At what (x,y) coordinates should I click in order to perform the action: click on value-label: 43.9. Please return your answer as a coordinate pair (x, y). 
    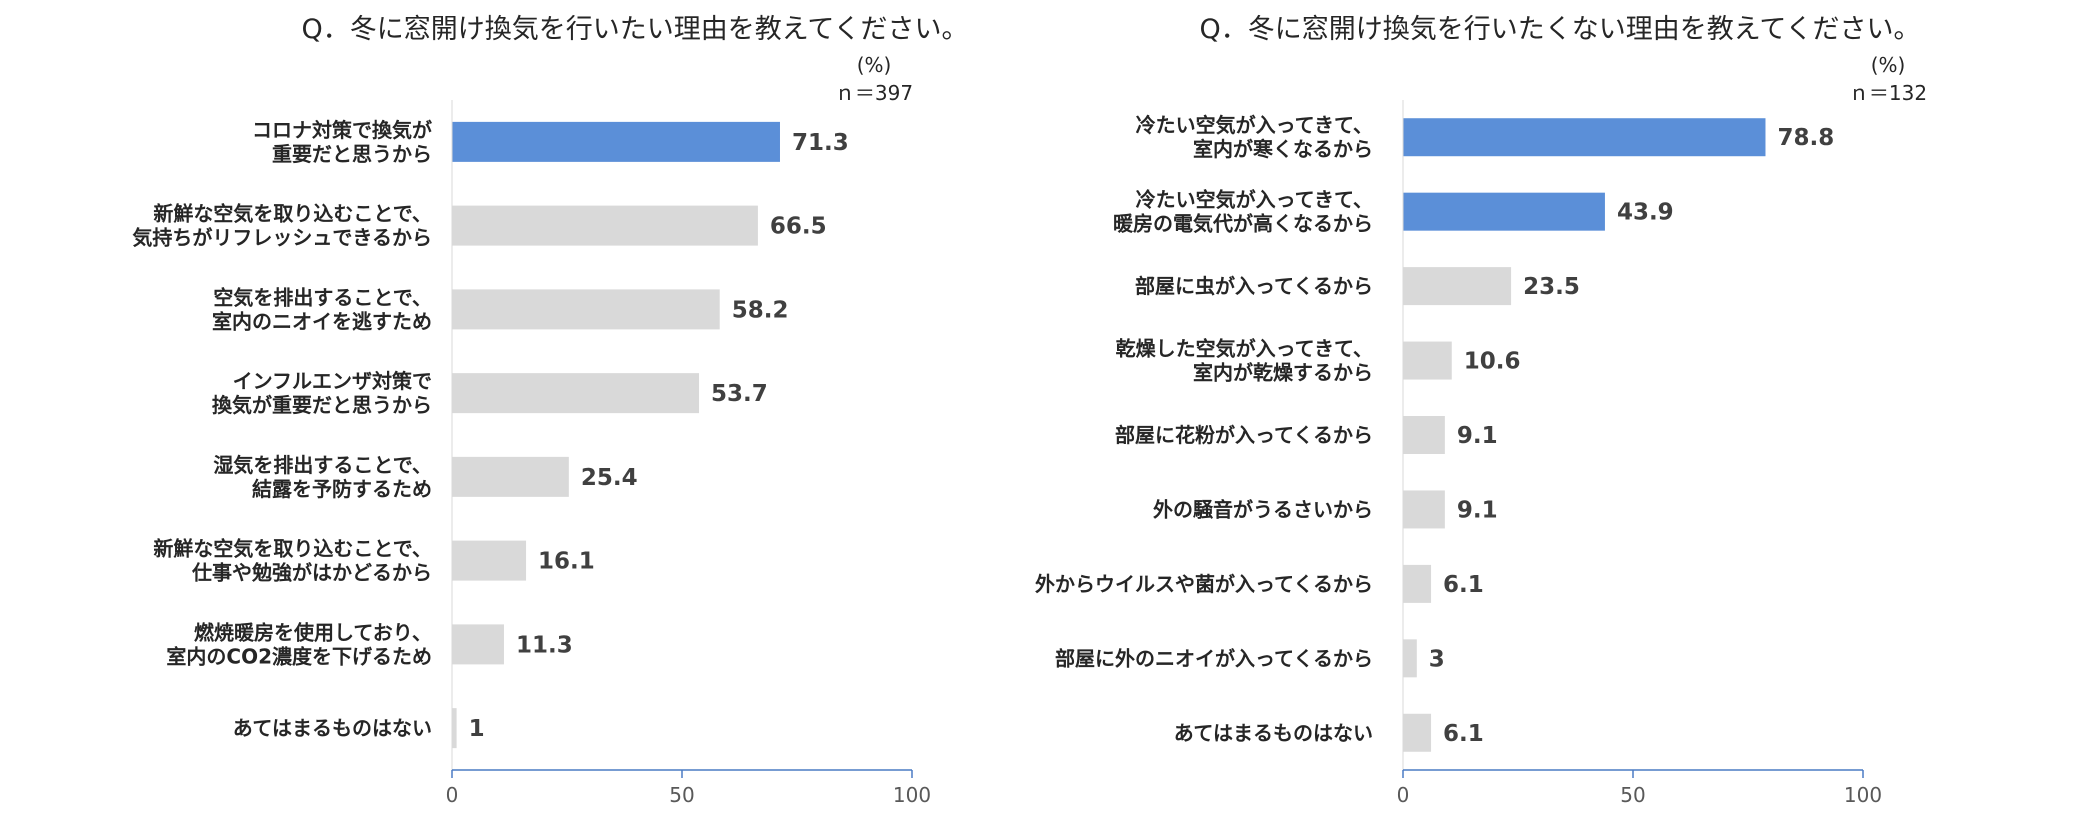
    Looking at the image, I should click on (1645, 213).